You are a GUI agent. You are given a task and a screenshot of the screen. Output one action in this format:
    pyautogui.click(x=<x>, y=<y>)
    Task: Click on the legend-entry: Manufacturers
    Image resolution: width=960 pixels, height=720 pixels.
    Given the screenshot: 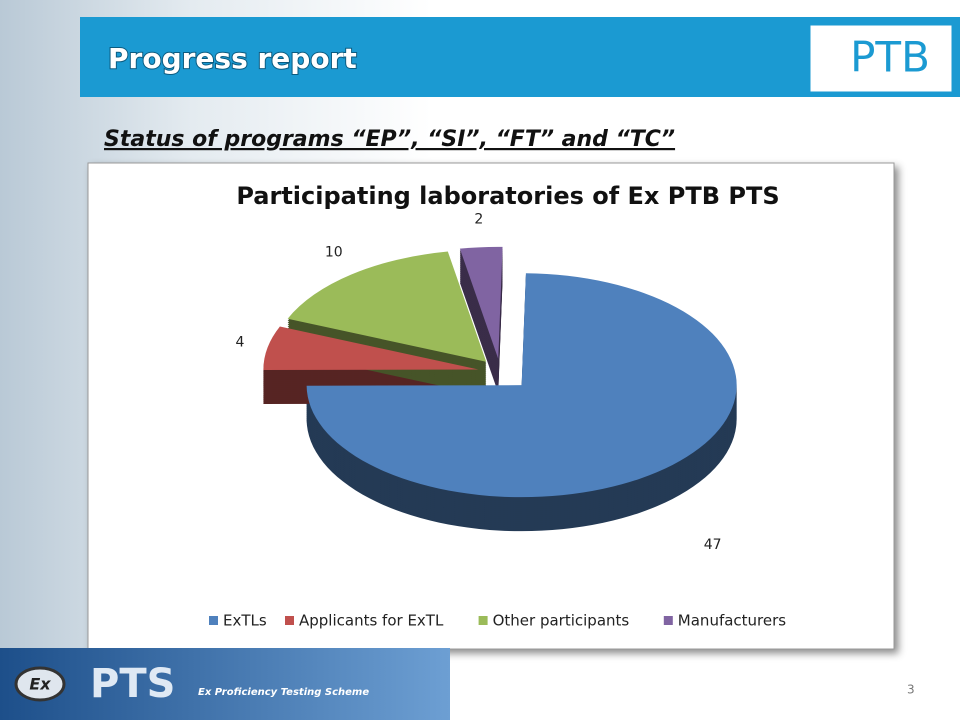 What is the action you would take?
    pyautogui.click(x=732, y=621)
    